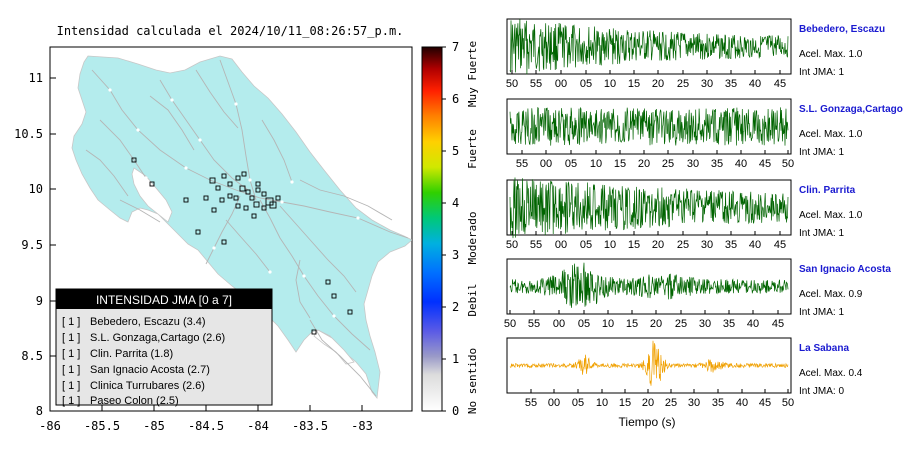  Describe the element at coordinates (134, 401) in the screenshot. I see `legend-item-name: Paseo Colon (2.5)` at that location.